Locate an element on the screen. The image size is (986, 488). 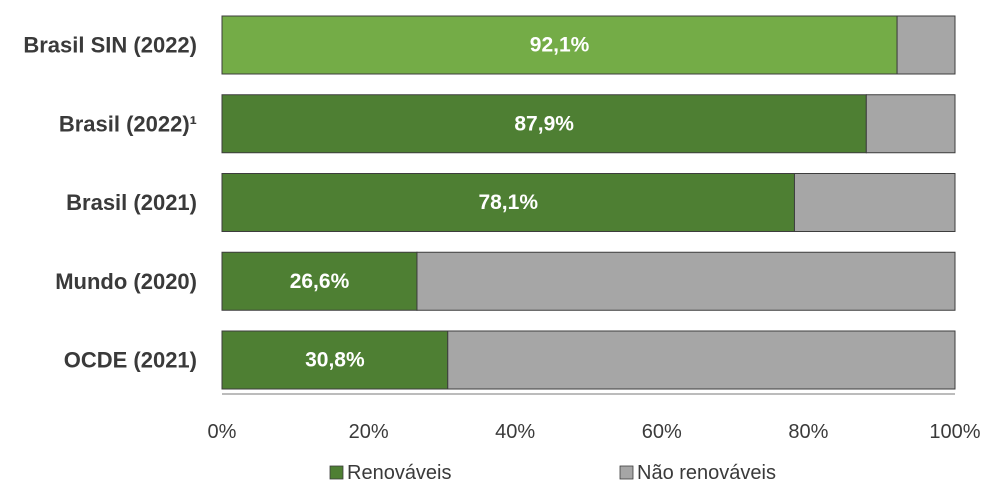
data-label-brasil-sin-2022: 92,1% is located at coordinates (560, 45).